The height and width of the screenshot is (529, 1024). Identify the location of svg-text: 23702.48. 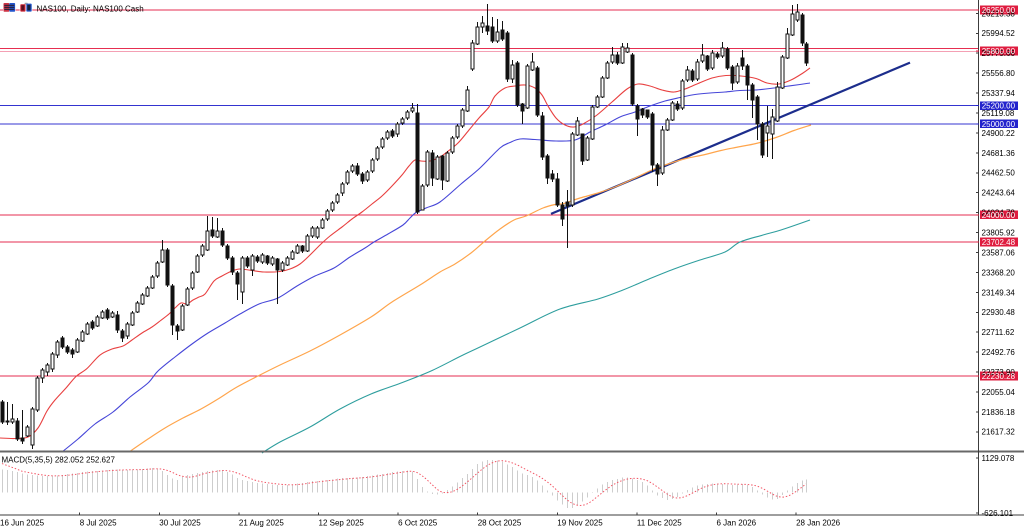
(999, 242).